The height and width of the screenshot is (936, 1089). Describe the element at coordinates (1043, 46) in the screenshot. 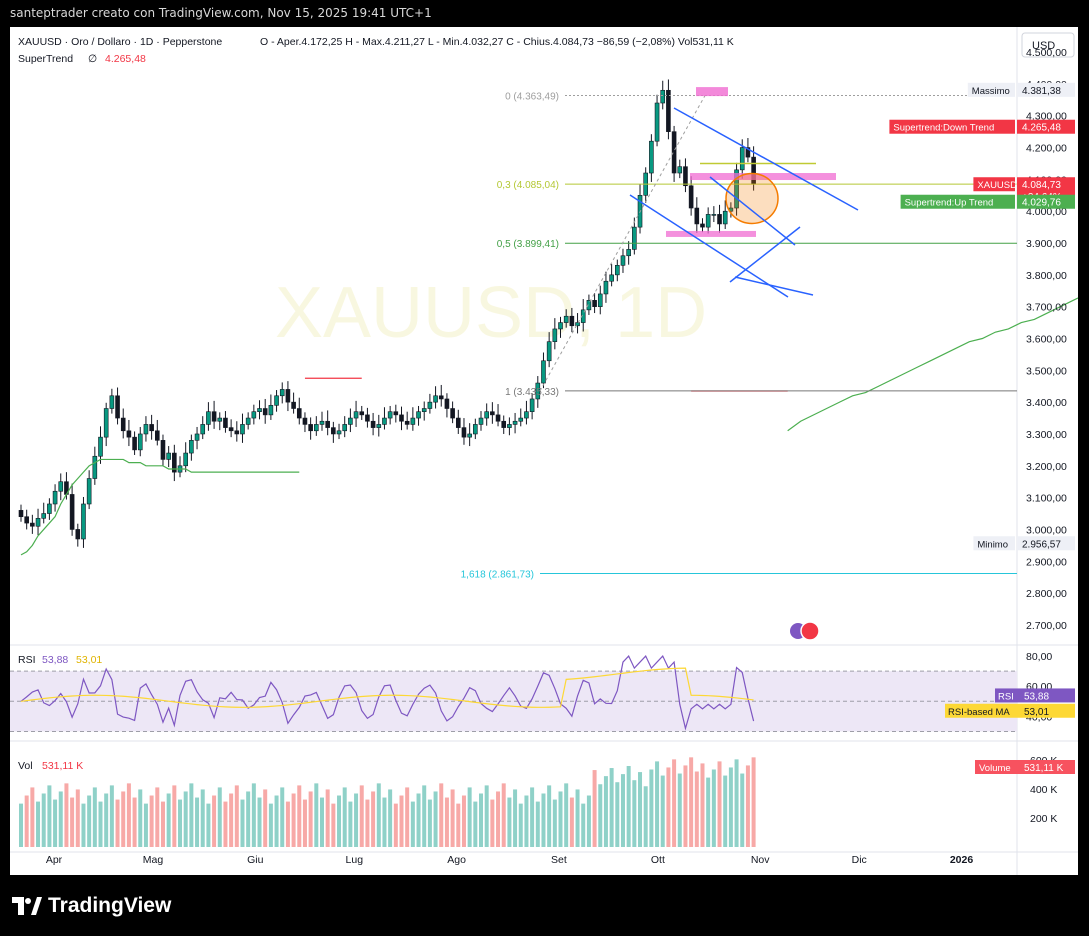

I see `currency-label: USD` at that location.